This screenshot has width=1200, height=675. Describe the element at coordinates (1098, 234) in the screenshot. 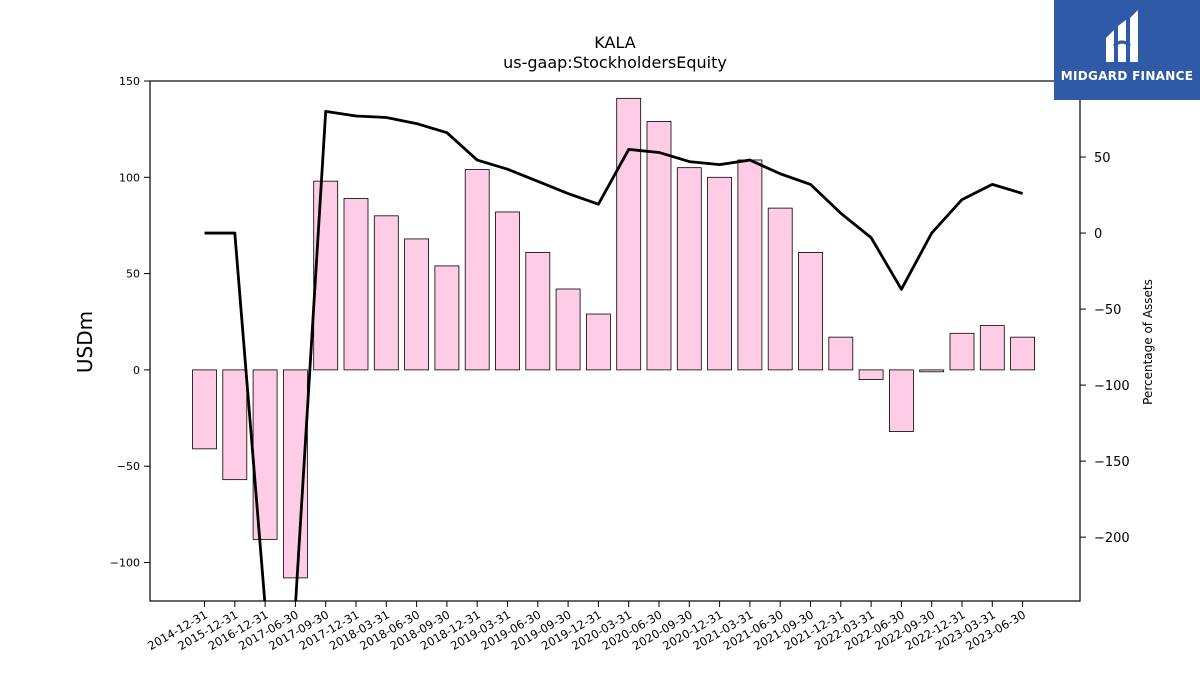

I see `y2-tick-label: 0` at that location.